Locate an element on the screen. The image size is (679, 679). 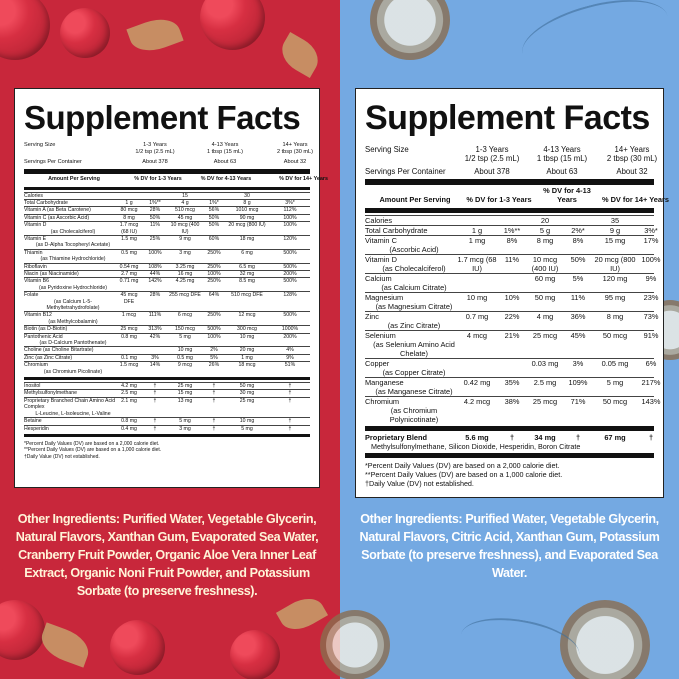
amount-cell: 5 g is located at coordinates (545, 231).